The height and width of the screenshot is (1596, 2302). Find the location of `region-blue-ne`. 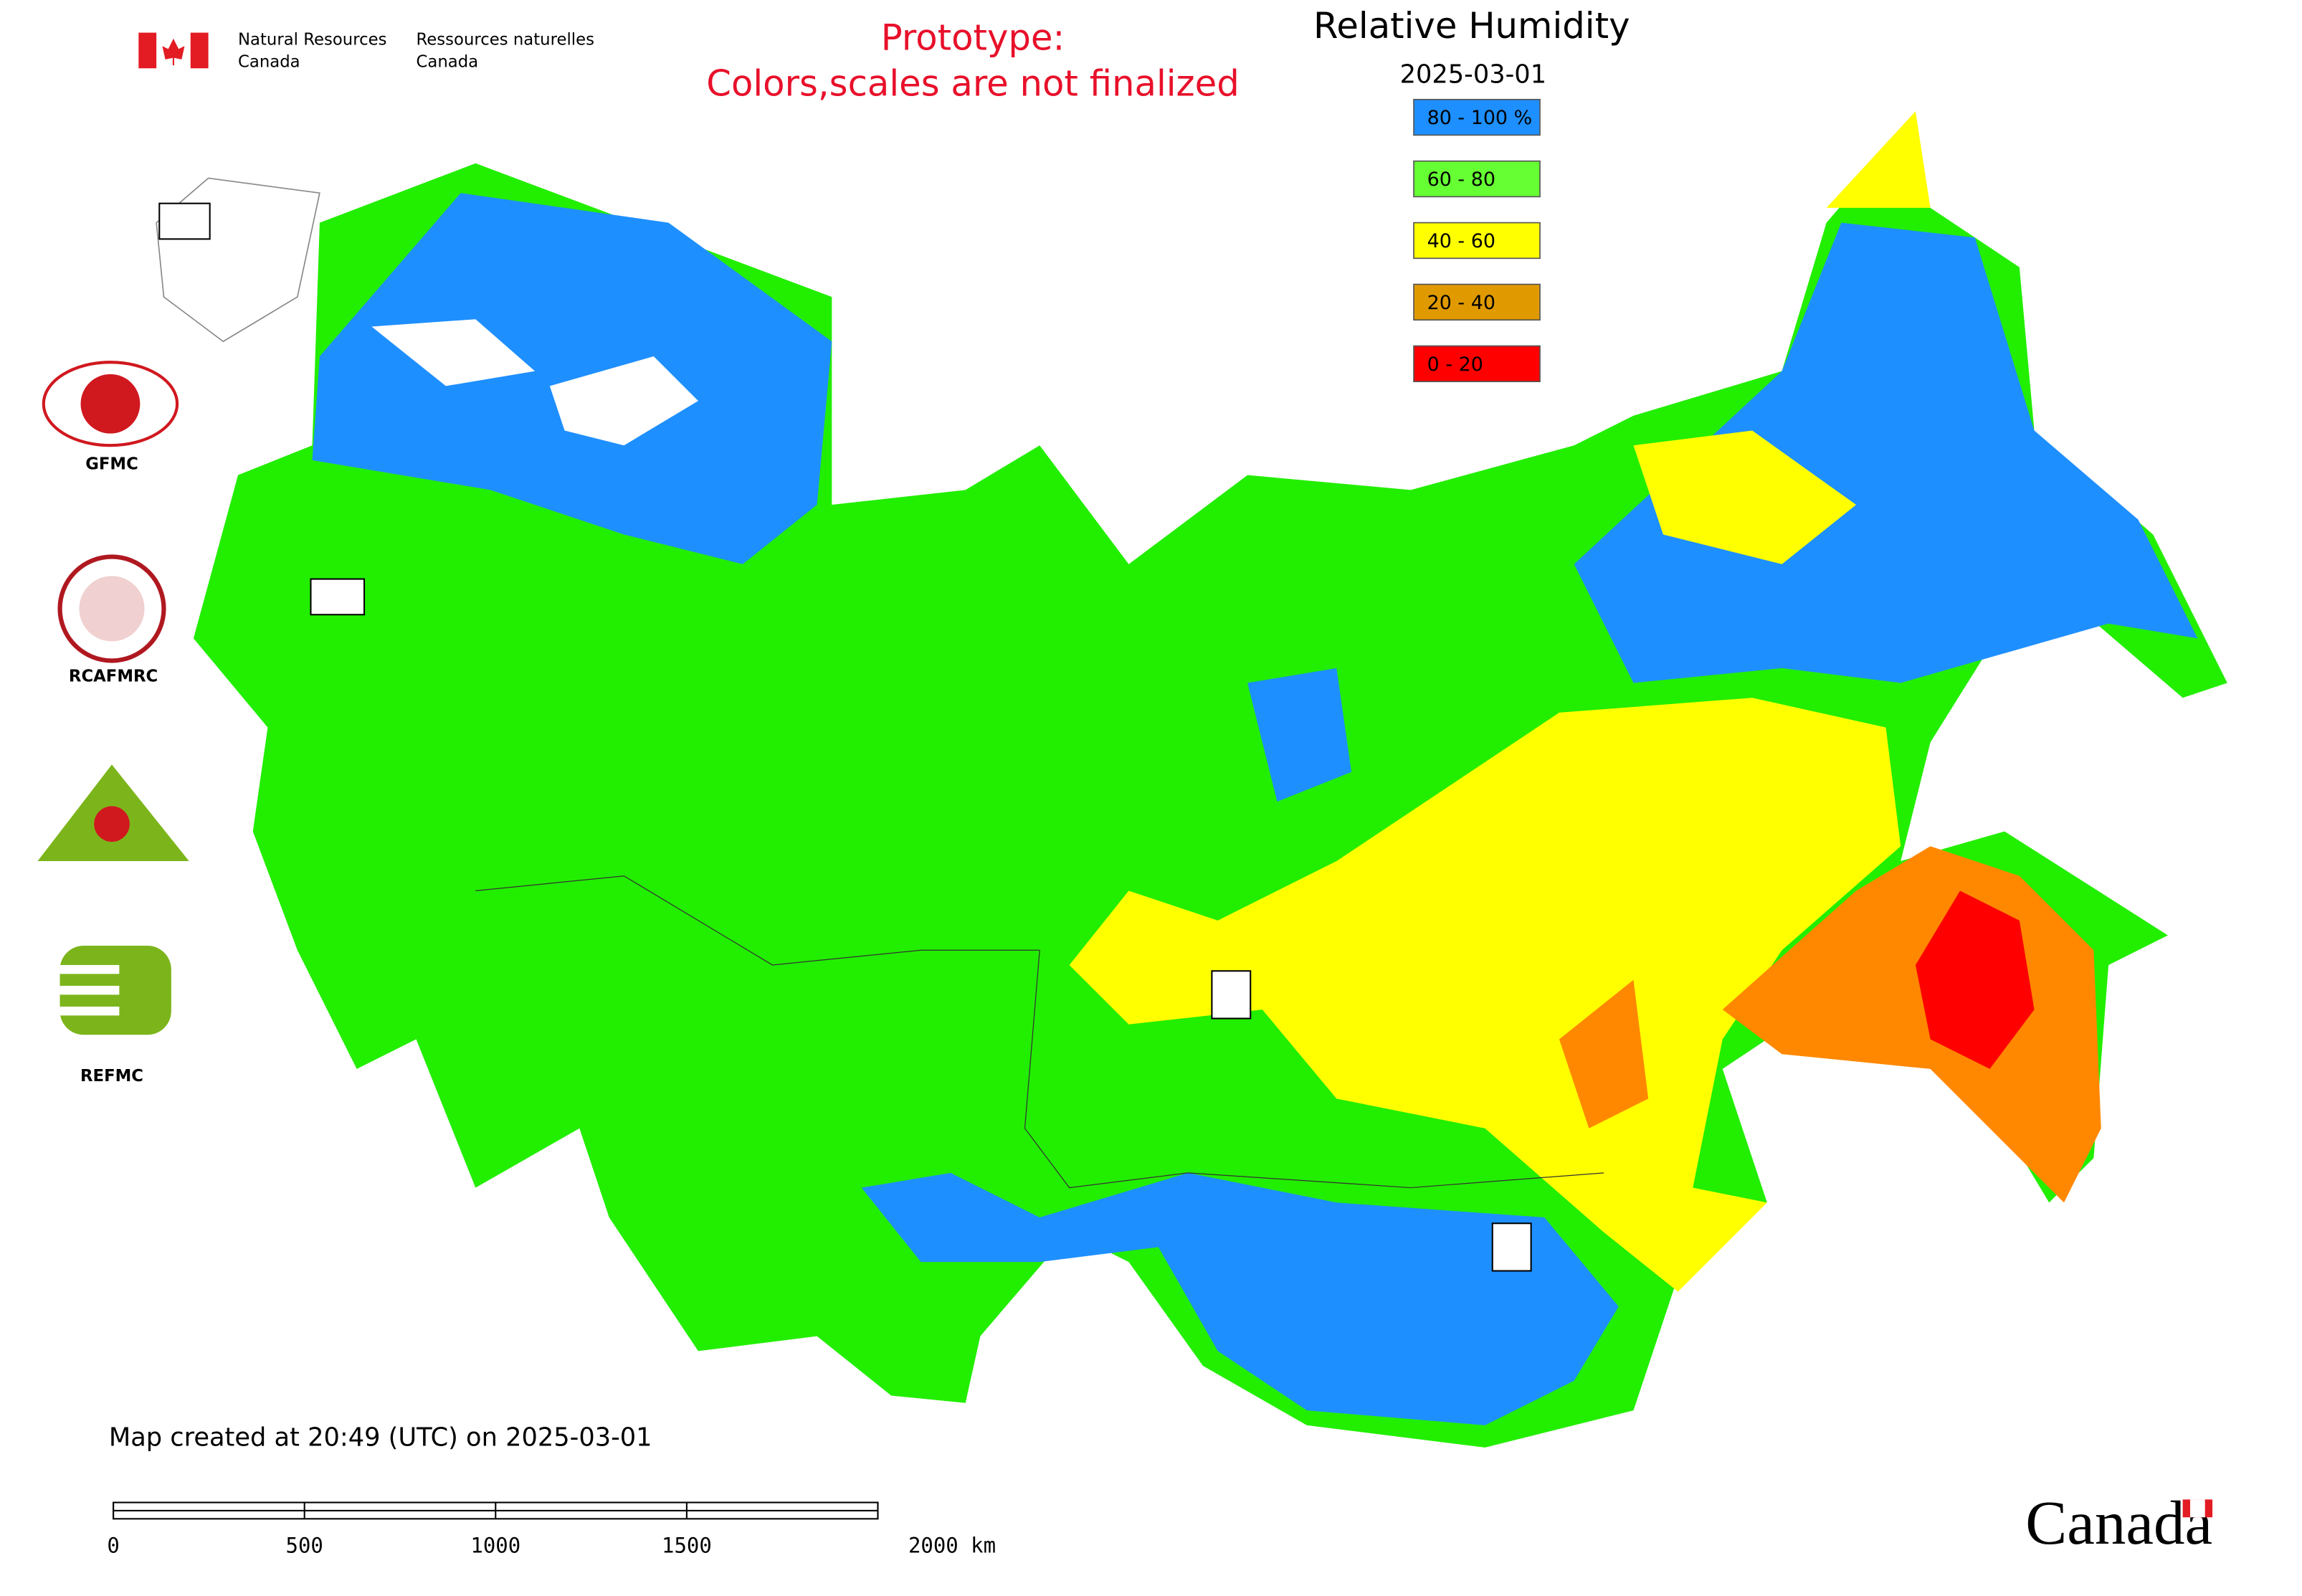

region-blue-ne is located at coordinates (1886, 452).